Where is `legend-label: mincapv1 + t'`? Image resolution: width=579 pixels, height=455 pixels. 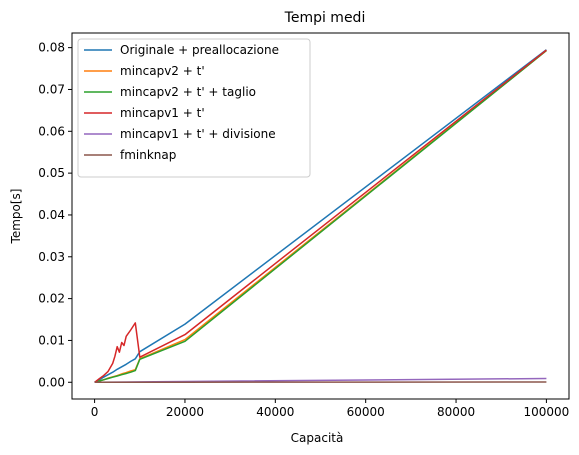 legend-label: mincapv1 + t' is located at coordinates (162, 113).